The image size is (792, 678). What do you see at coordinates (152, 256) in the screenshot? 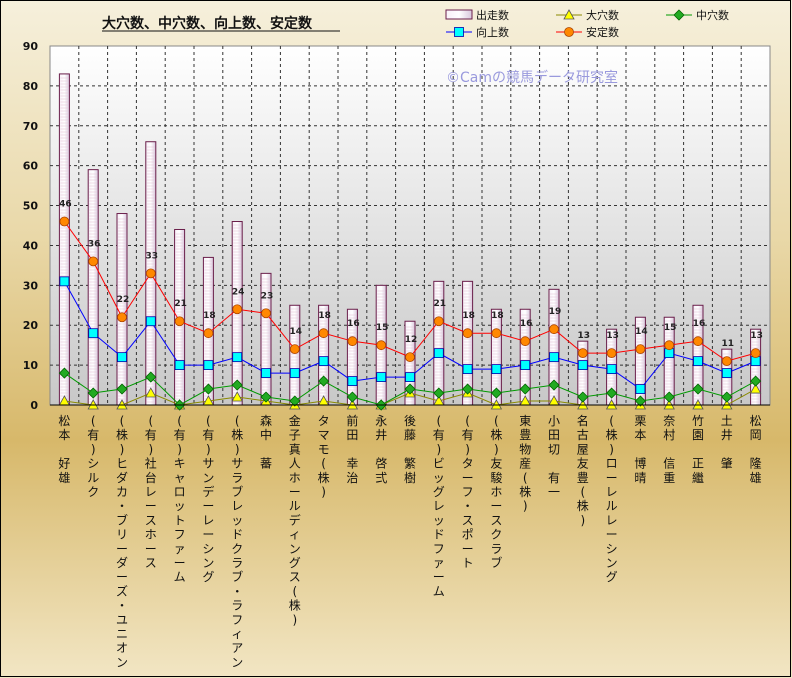
I see `data-label: 33` at bounding box center [152, 256].